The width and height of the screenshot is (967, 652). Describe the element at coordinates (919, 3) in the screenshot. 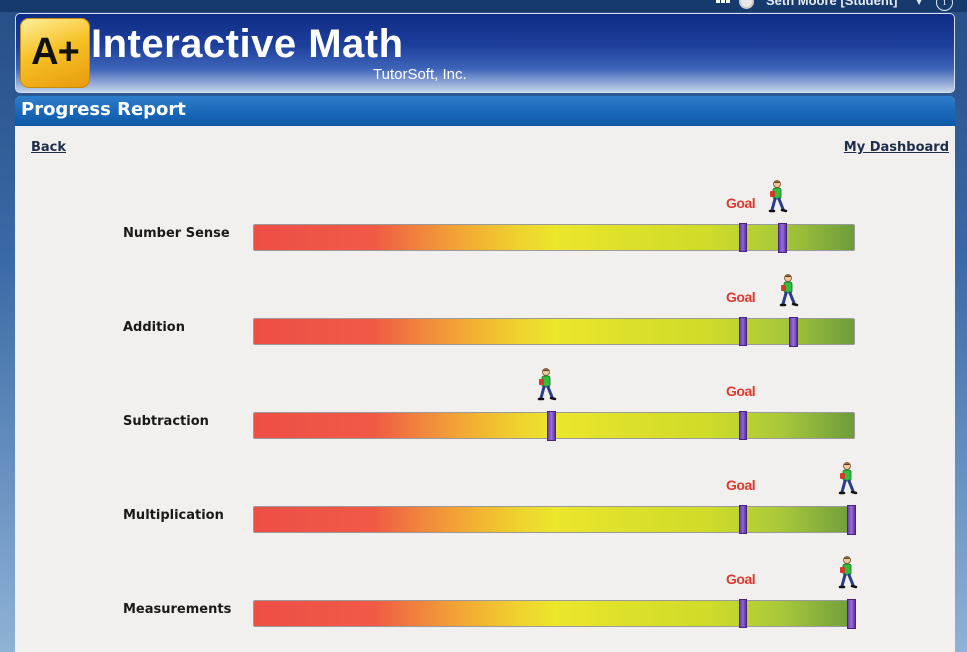

I see `chevron-down-icon: ▼` at that location.